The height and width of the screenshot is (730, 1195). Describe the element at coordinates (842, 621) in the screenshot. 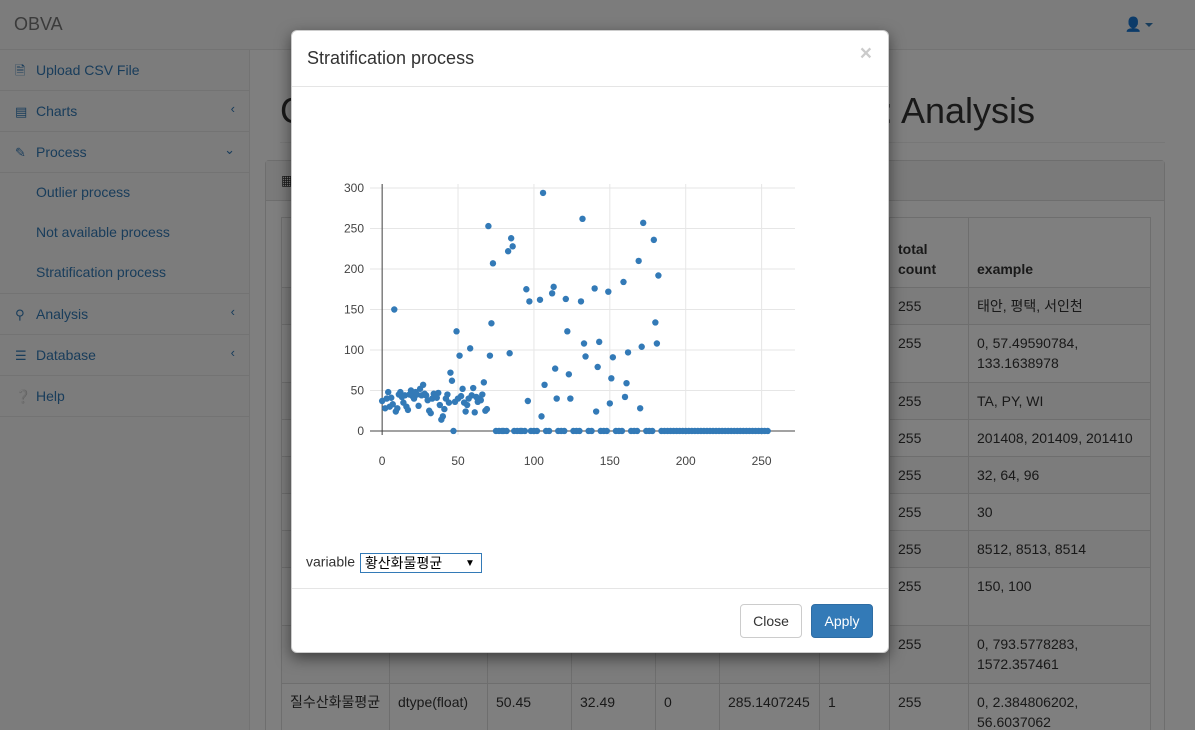

I see `apply-button: Apply` at that location.